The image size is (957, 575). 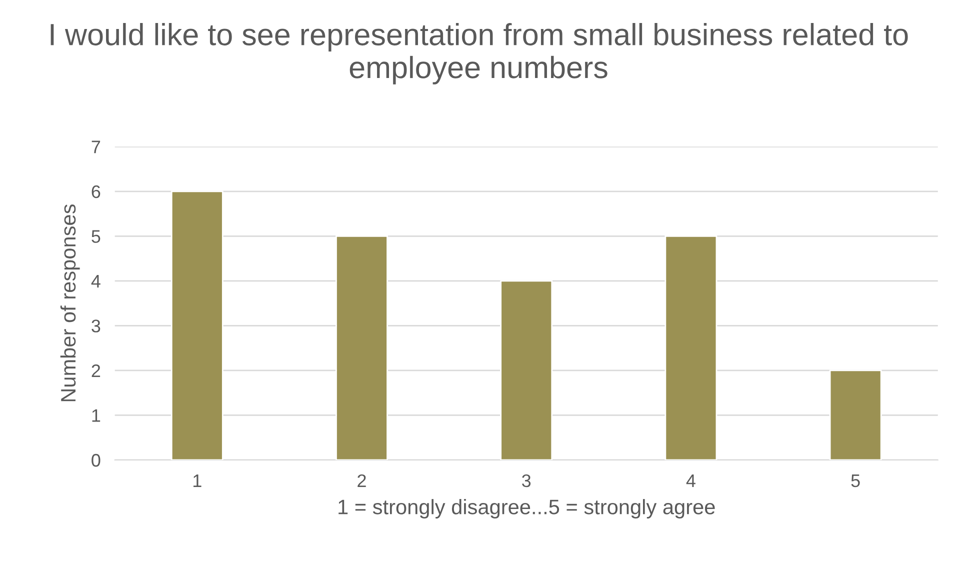 What do you see at coordinates (96, 460) in the screenshot?
I see `y-tick-label: 0` at bounding box center [96, 460].